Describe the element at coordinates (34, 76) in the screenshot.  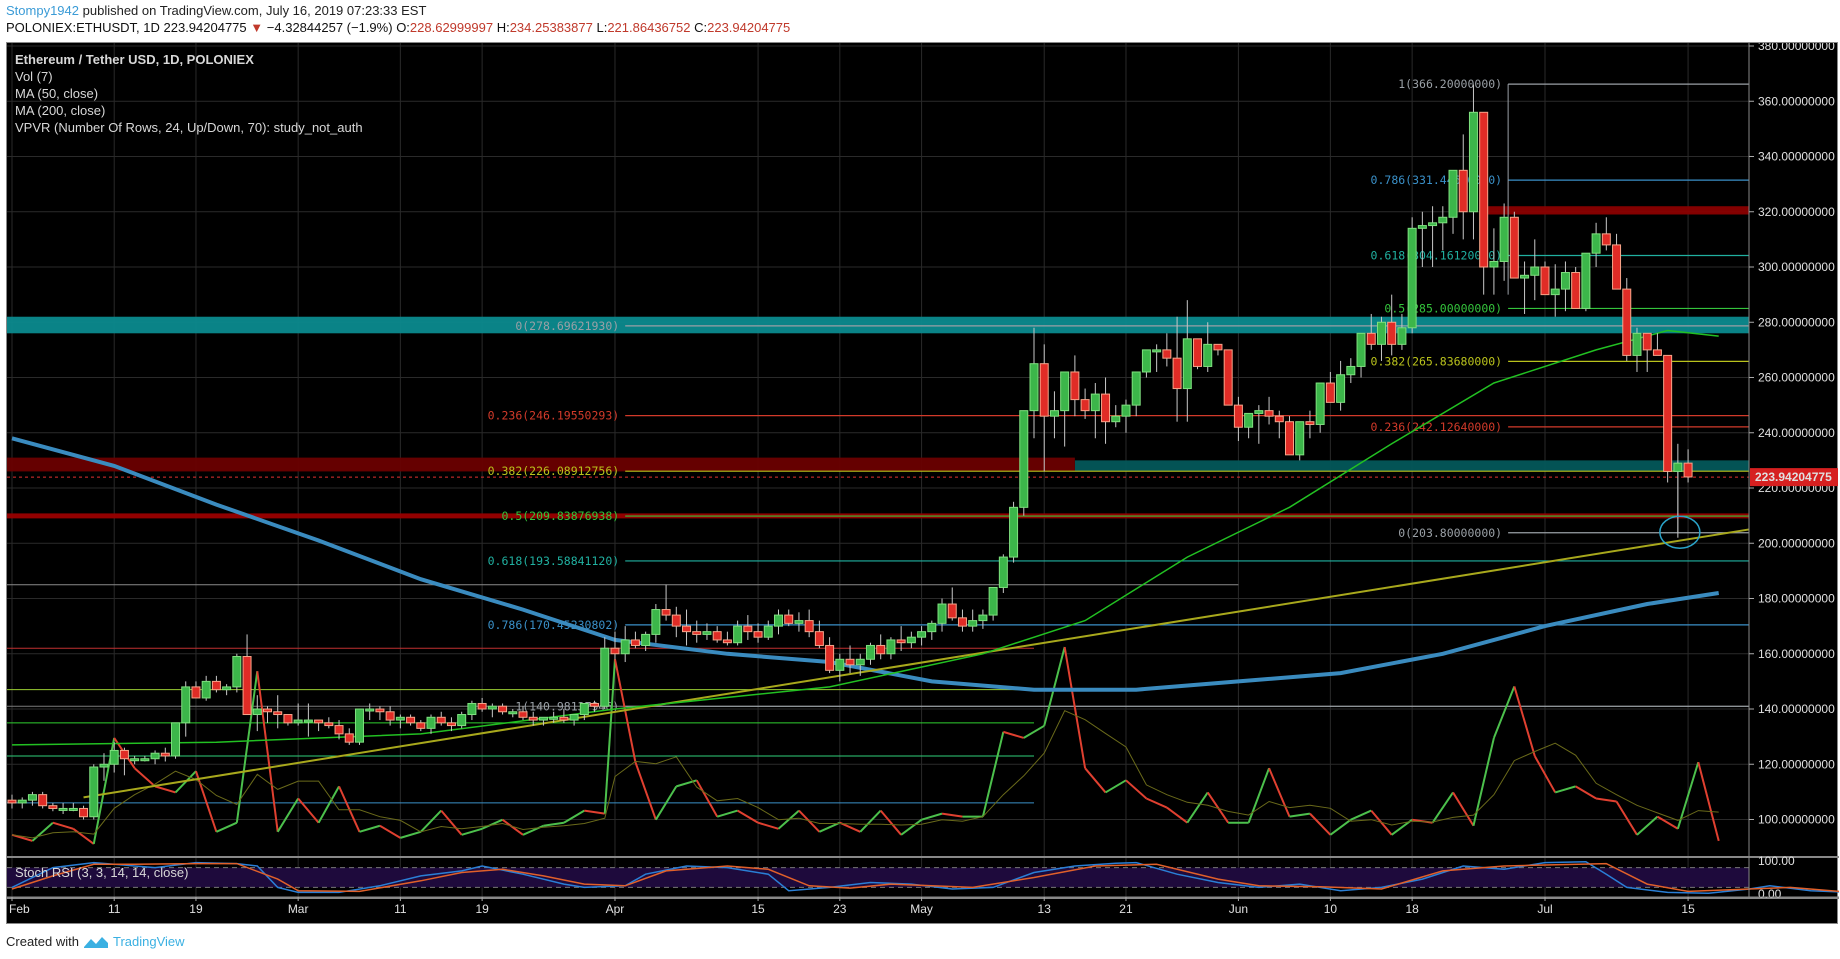
I see `legend-vol: Vol (7)` at that location.